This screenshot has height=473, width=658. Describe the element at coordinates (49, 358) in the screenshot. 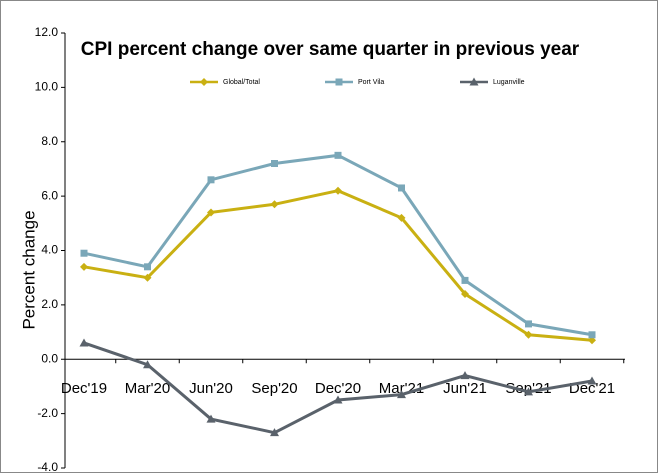

I see `y-tick-label: 0.0` at that location.